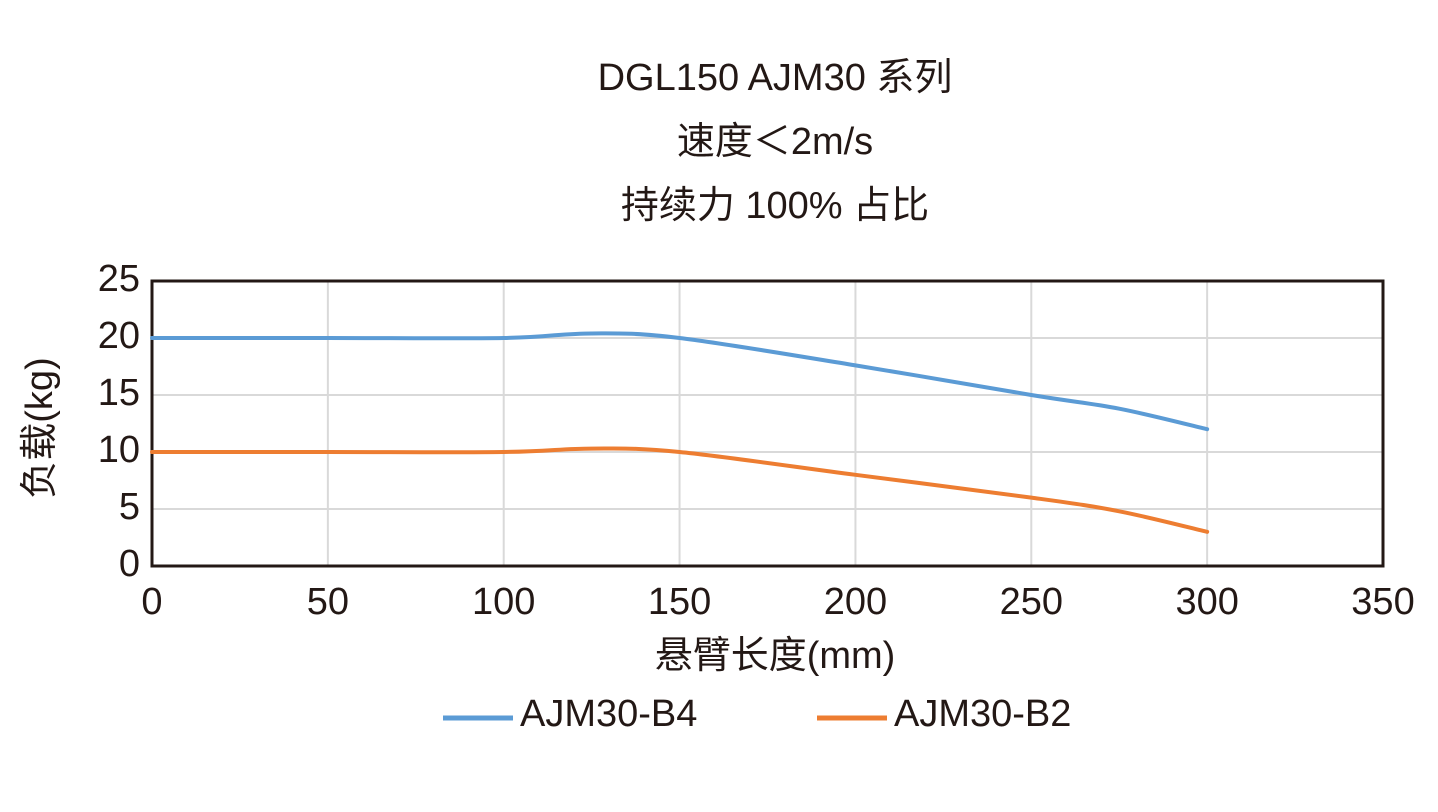  What do you see at coordinates (775, 142) in the screenshot?
I see `chart-title: 速度＜2m/s` at bounding box center [775, 142].